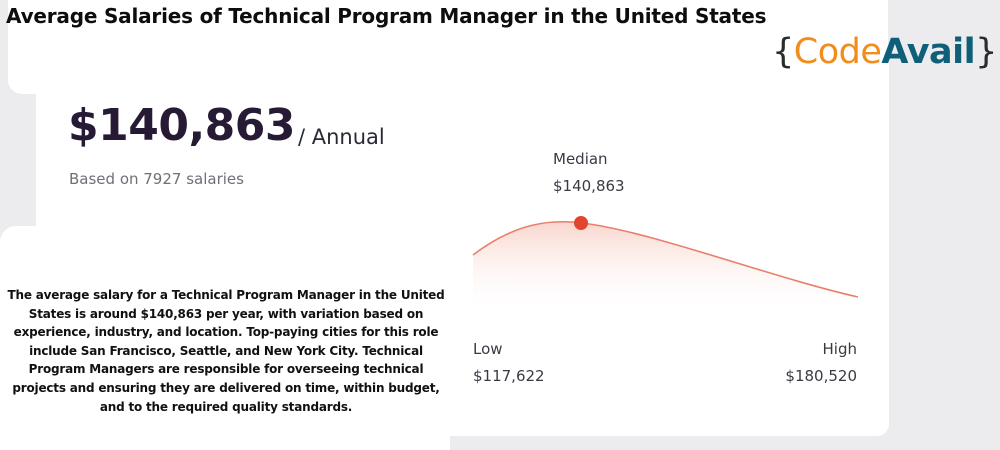 This screenshot has height=450, width=1000. What do you see at coordinates (783, 52) in the screenshot?
I see `logo-brace-open: {` at bounding box center [783, 52].